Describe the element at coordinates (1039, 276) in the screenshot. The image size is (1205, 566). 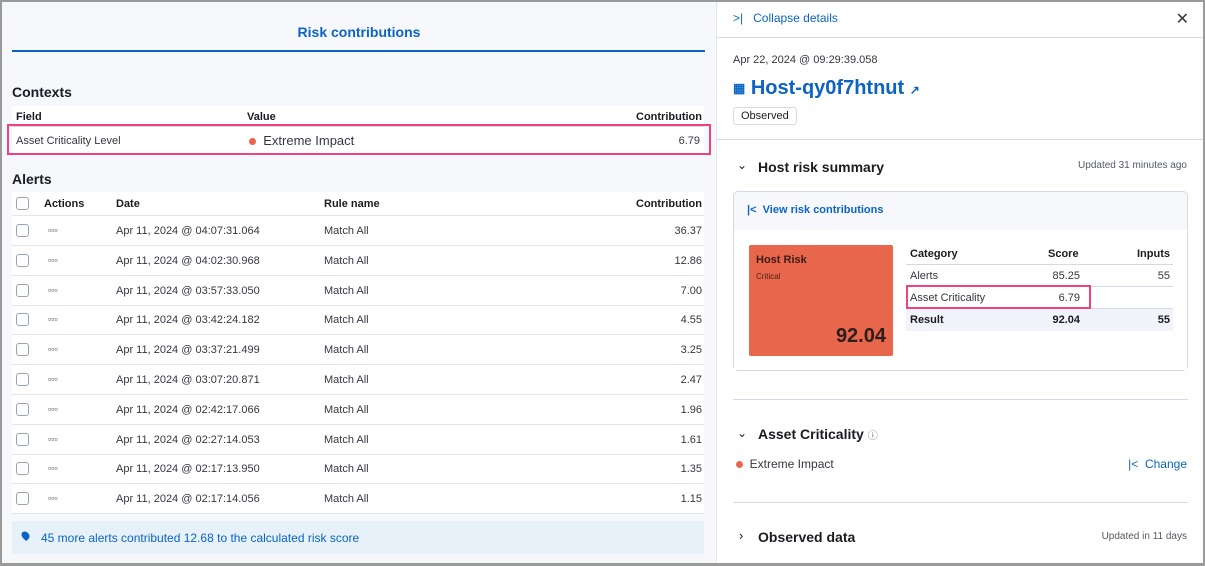
I see `risk-row-alerts: Alerts 85.25 55` at that location.